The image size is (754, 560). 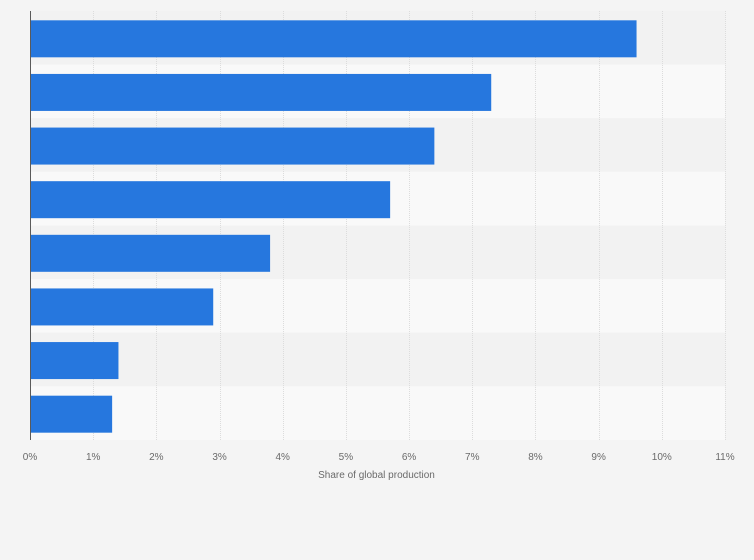 I want to click on x-tick-label: 3%, so click(x=219, y=457).